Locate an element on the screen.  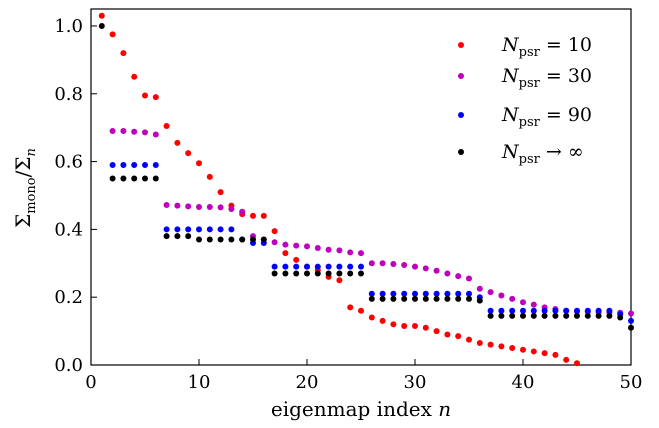
legend-marker is located at coordinates (461, 76).